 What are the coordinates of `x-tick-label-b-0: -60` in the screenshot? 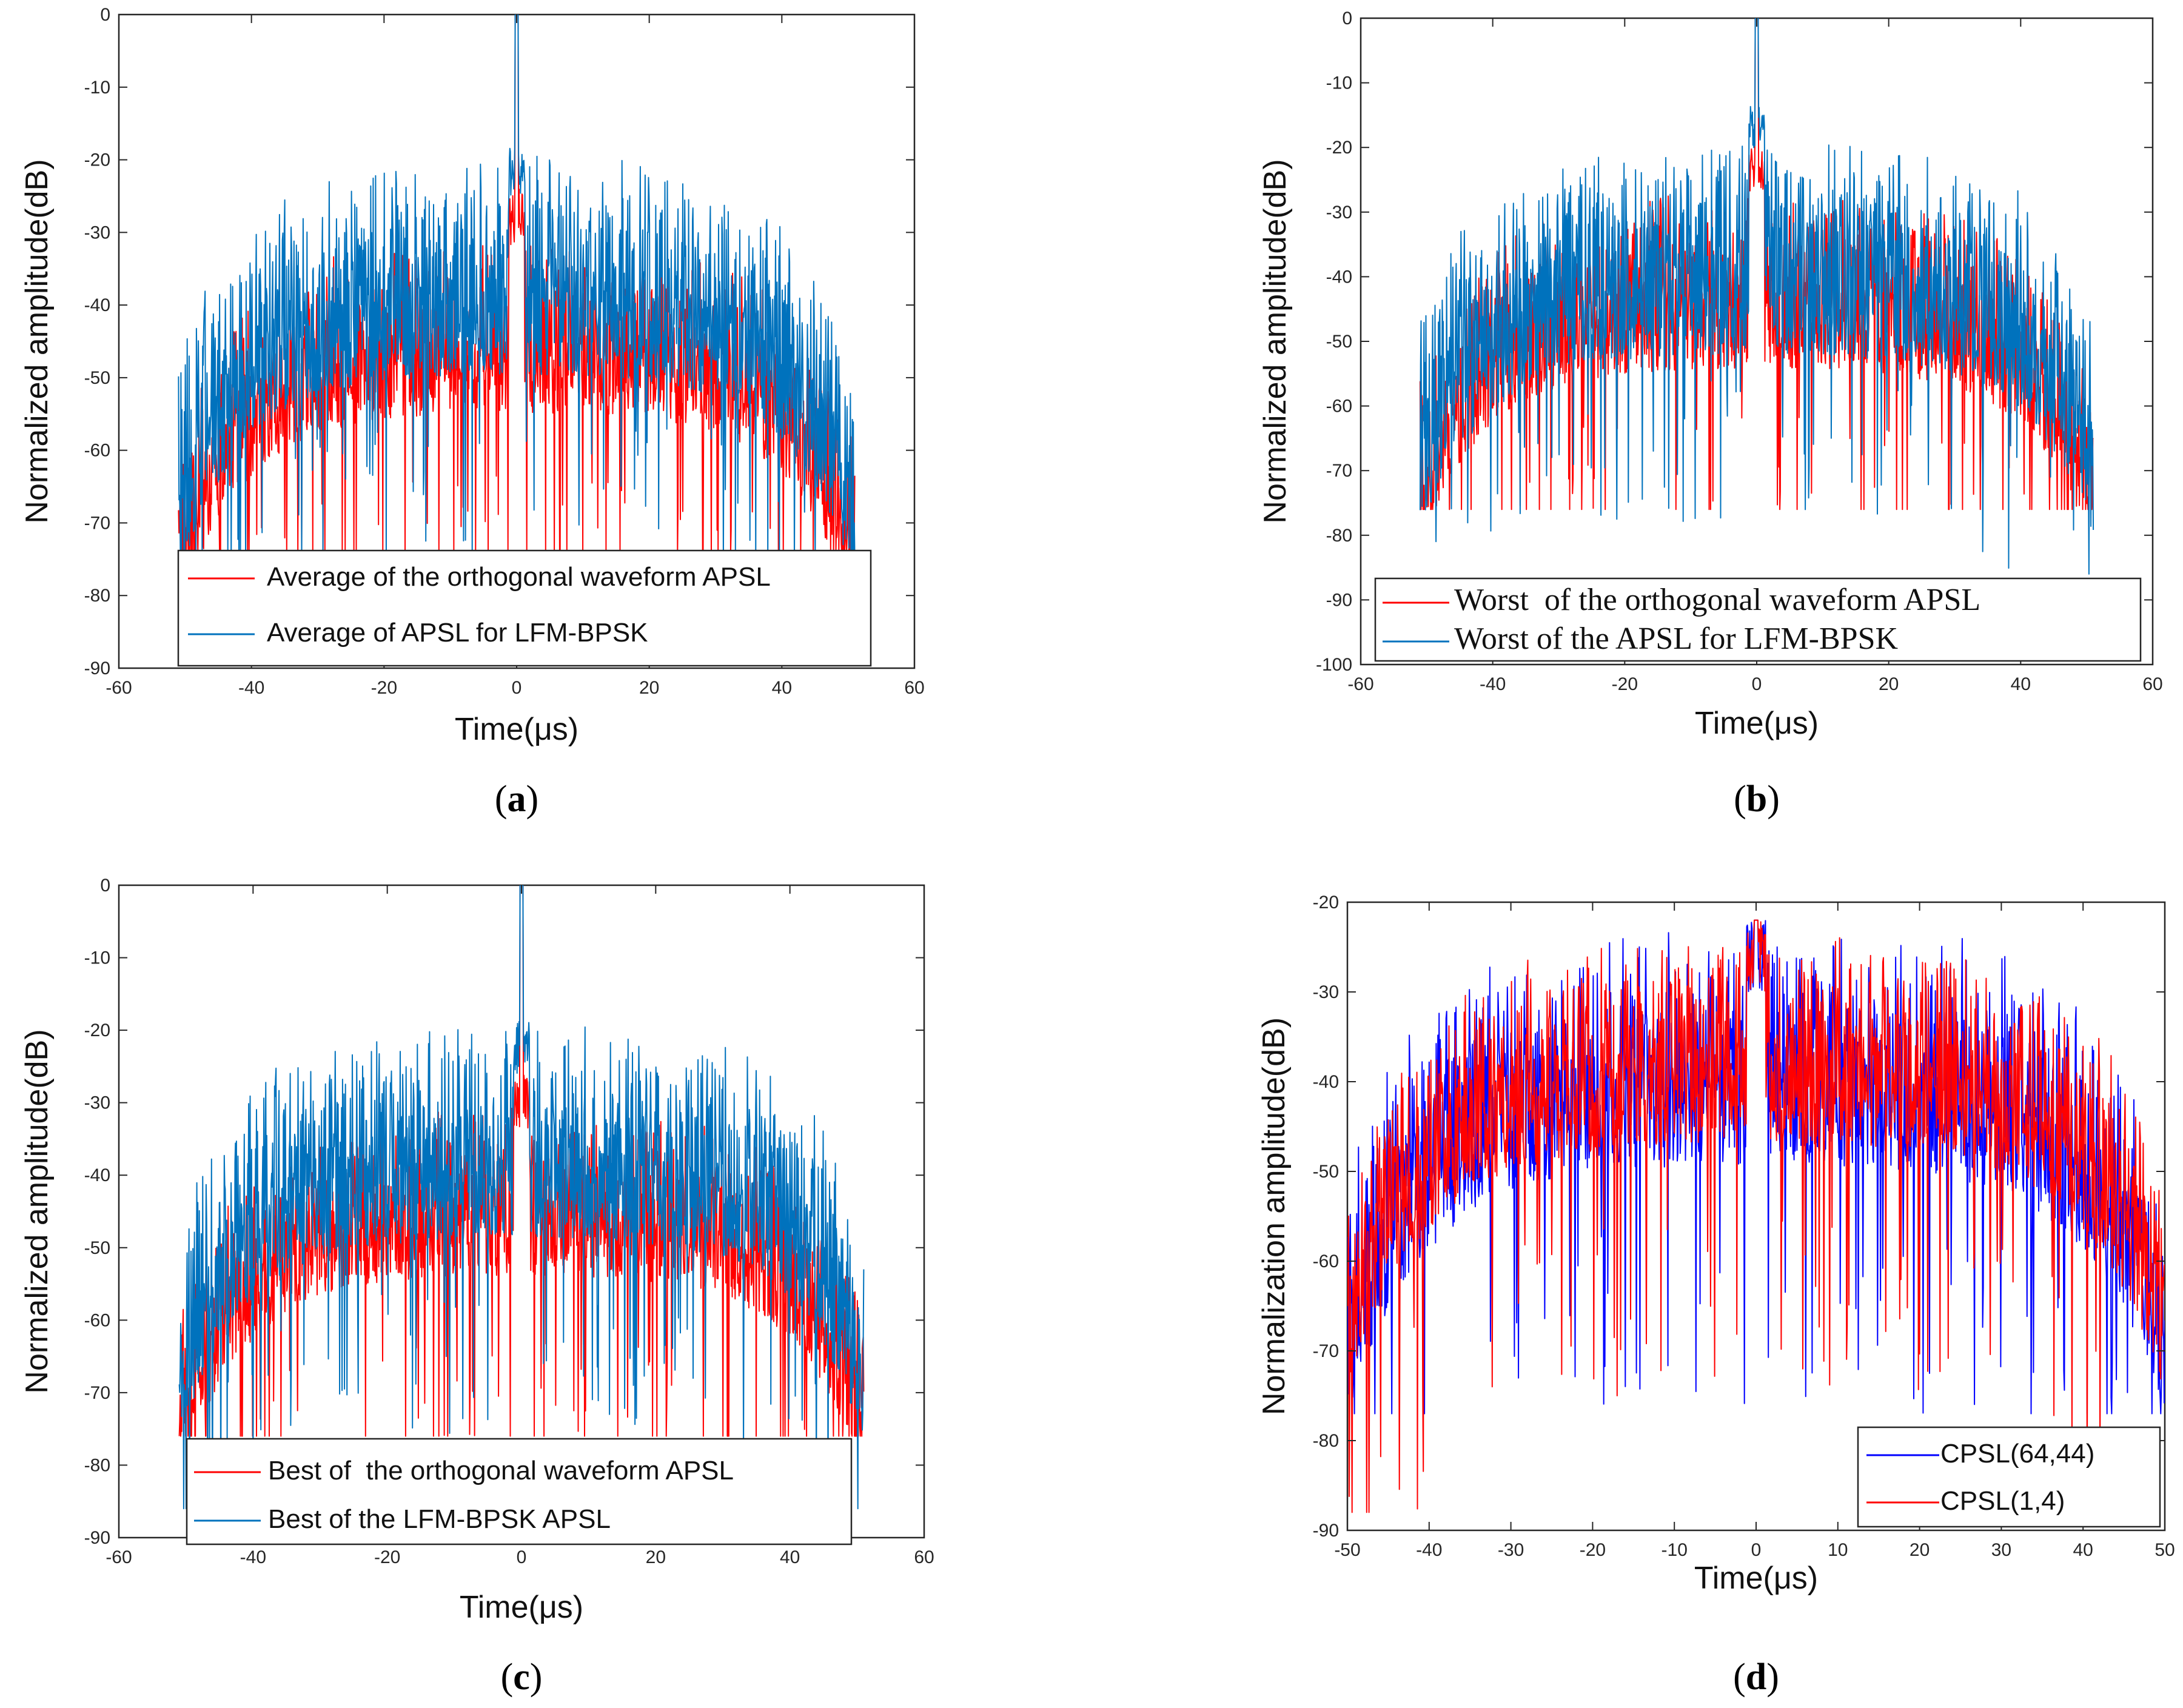 It's located at (1360, 684).